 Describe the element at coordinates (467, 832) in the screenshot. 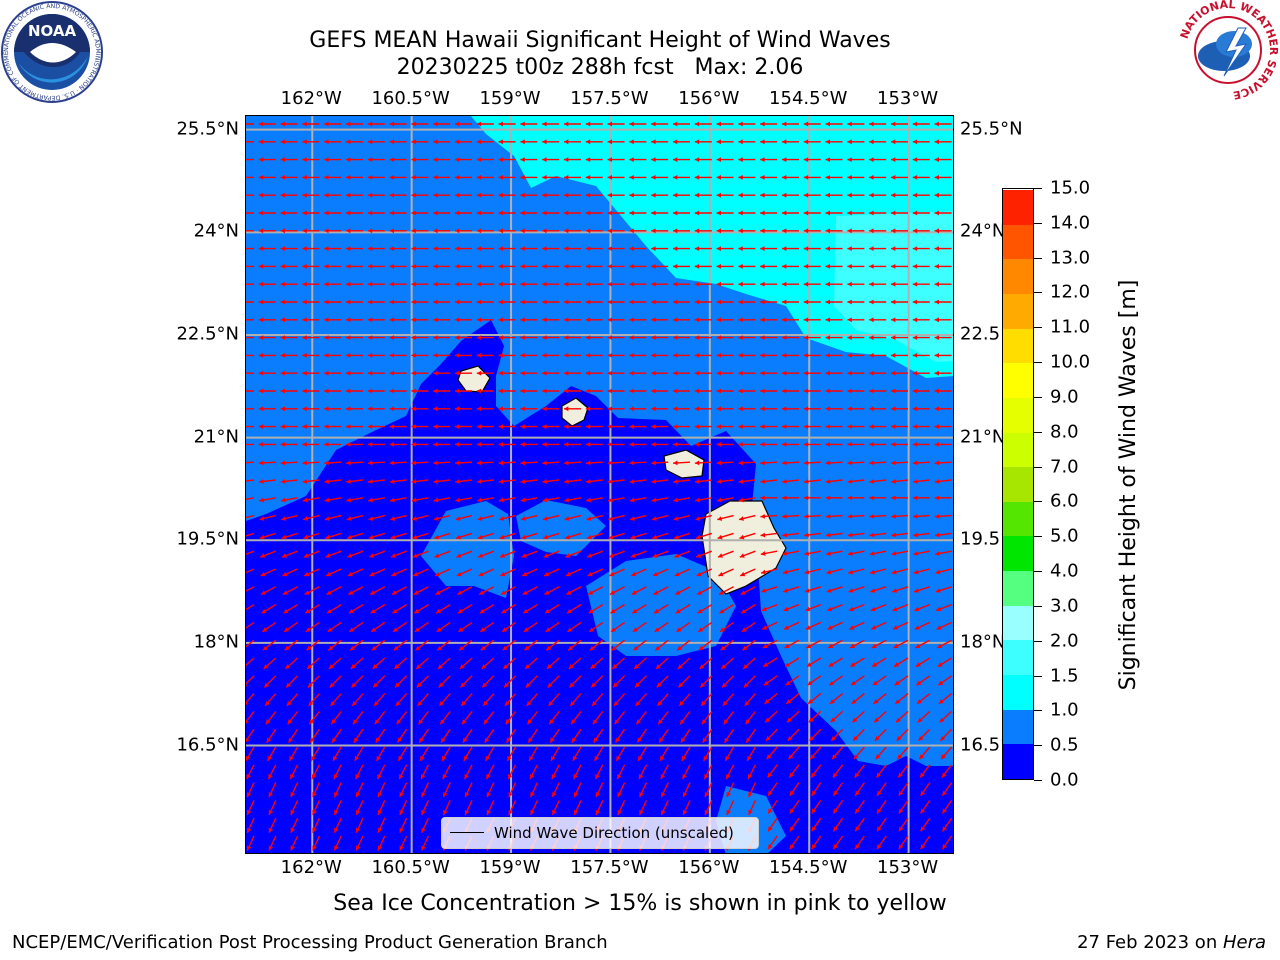

I see `legend-line-icon` at that location.